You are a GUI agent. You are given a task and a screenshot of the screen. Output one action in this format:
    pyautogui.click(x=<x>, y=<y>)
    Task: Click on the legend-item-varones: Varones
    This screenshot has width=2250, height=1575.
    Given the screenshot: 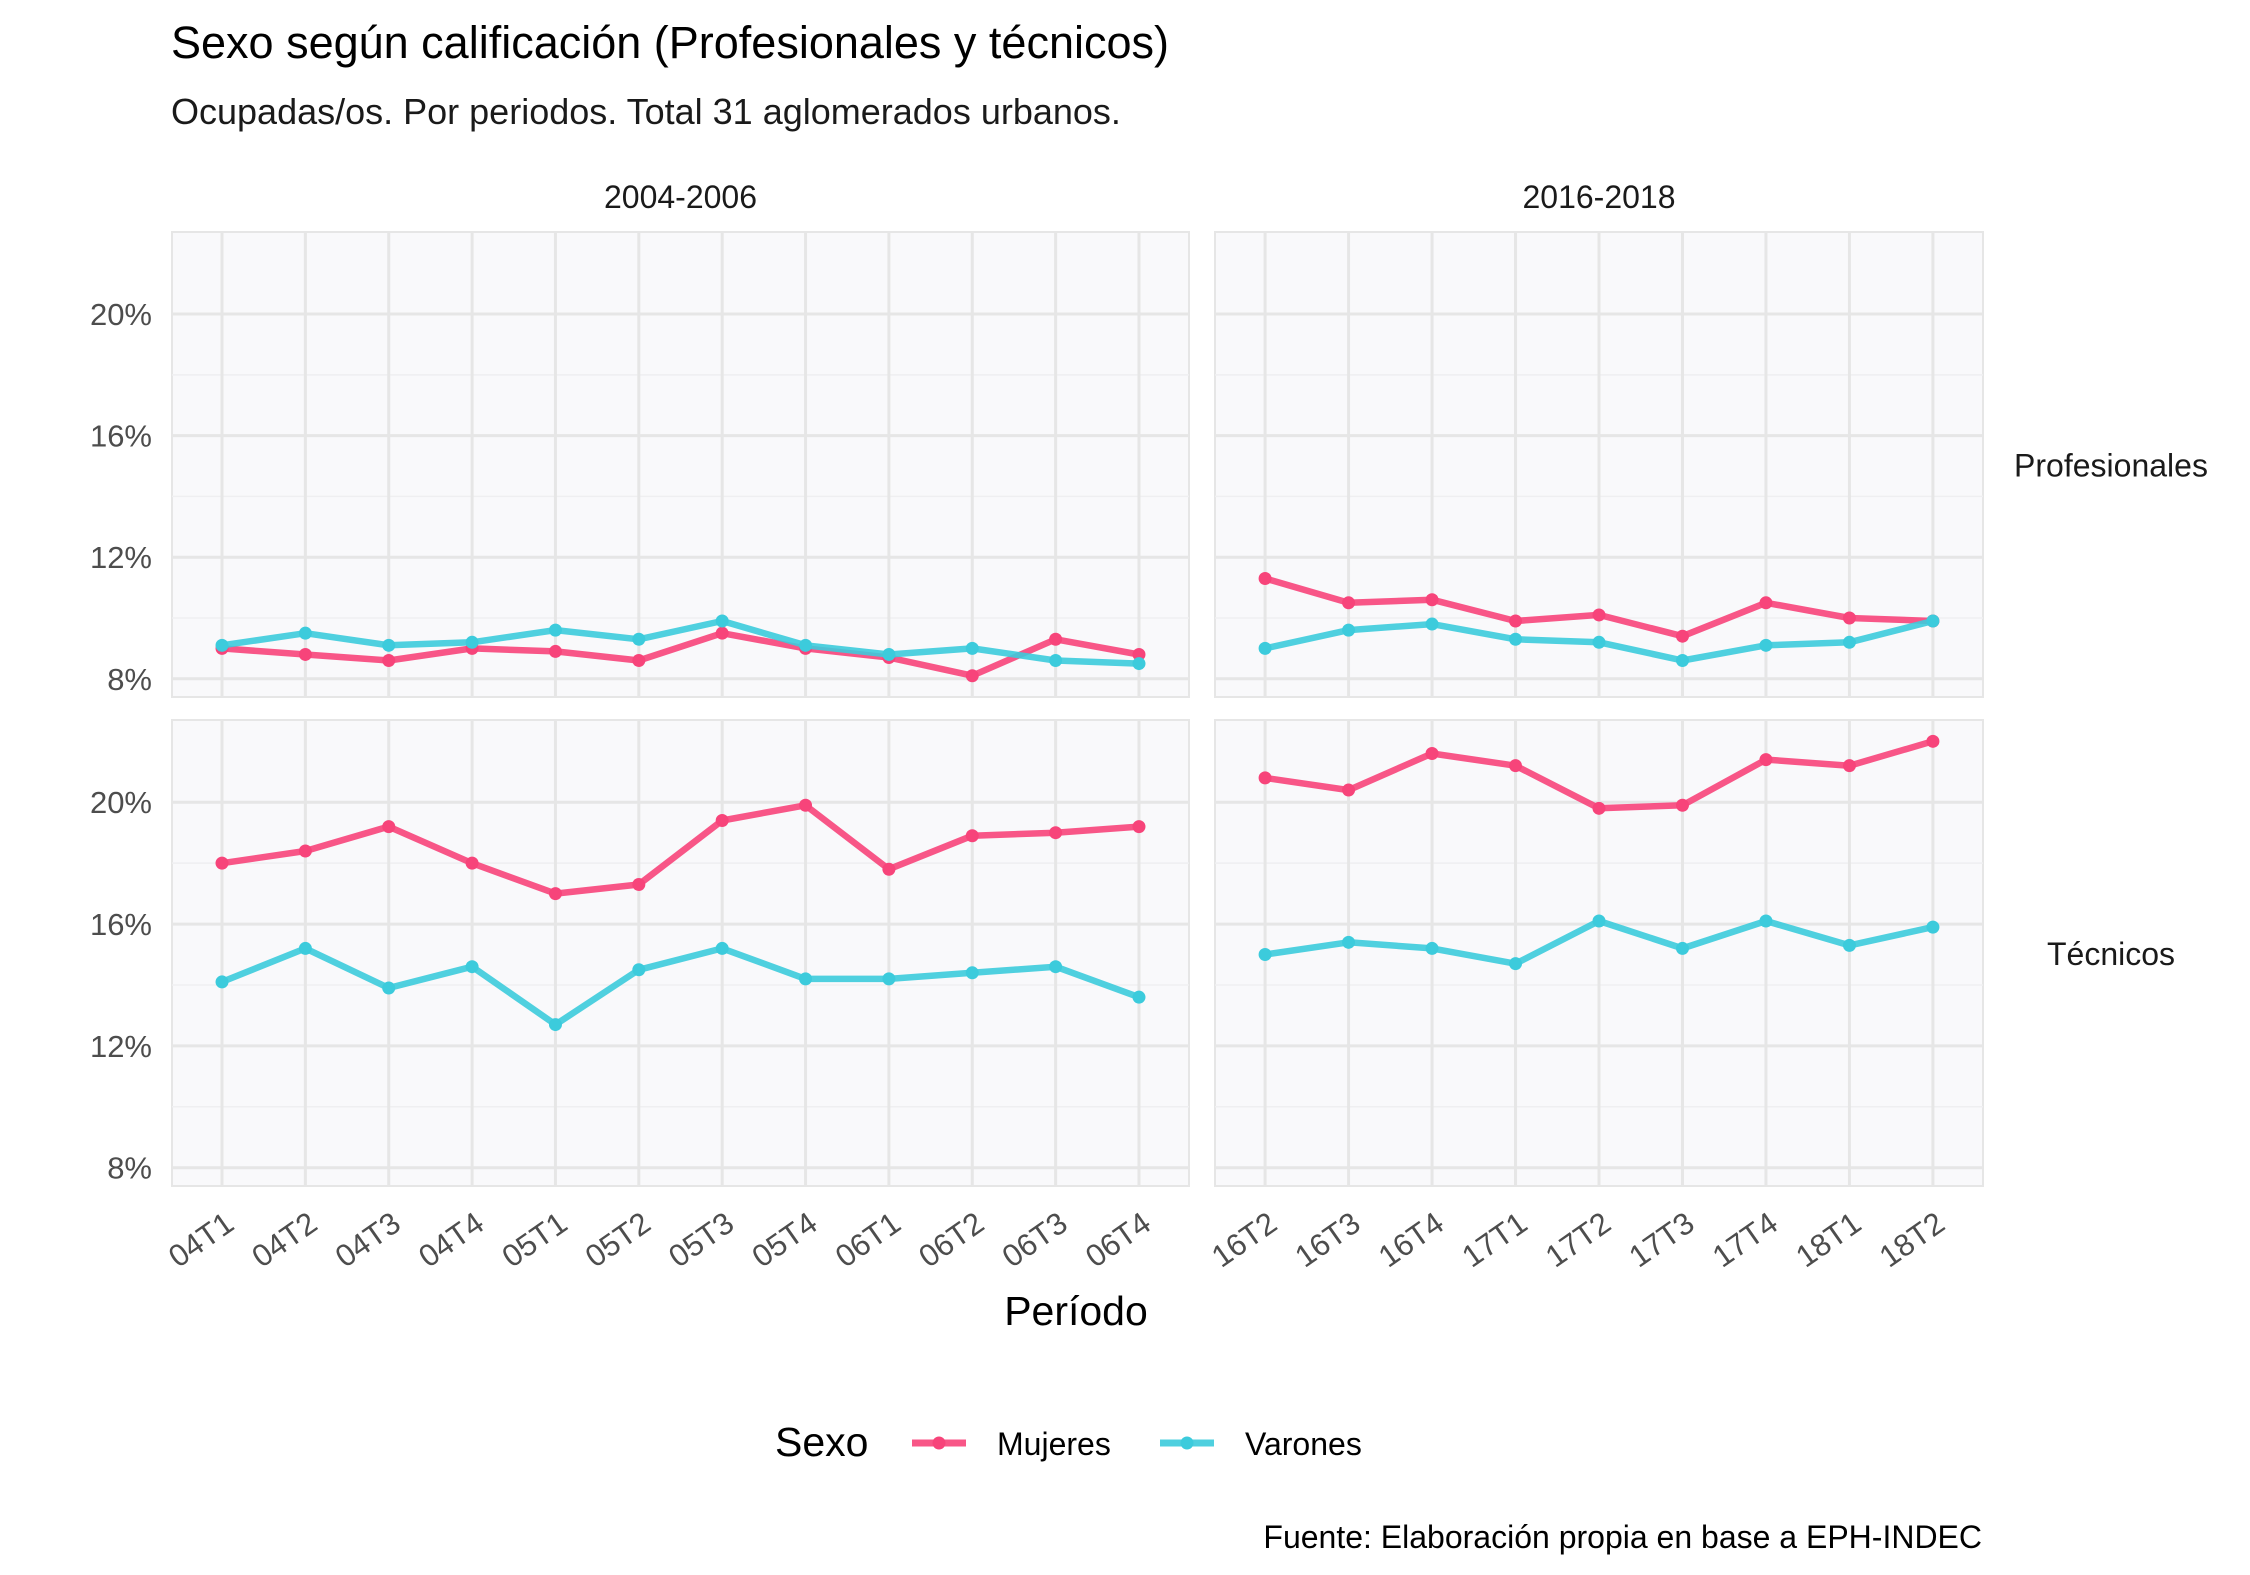 What is the action you would take?
    pyautogui.click(x=1261, y=1444)
    